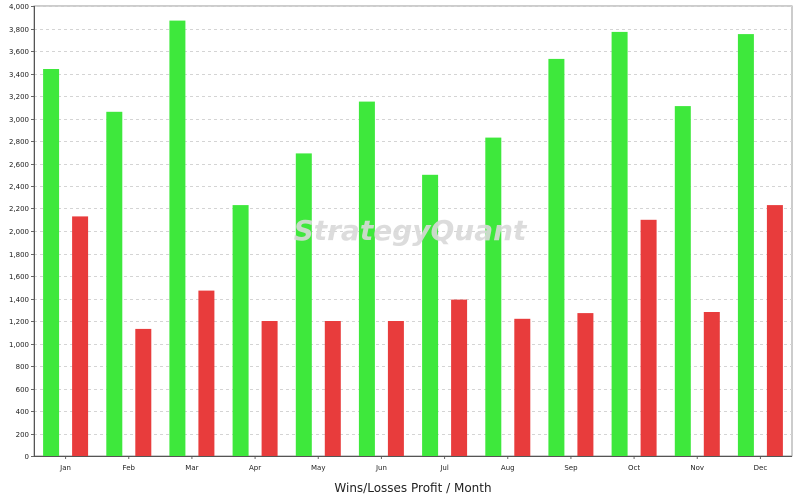 Image resolution: width=800 pixels, height=500 pixels. I want to click on x-tick-label: Aug, so click(508, 468).